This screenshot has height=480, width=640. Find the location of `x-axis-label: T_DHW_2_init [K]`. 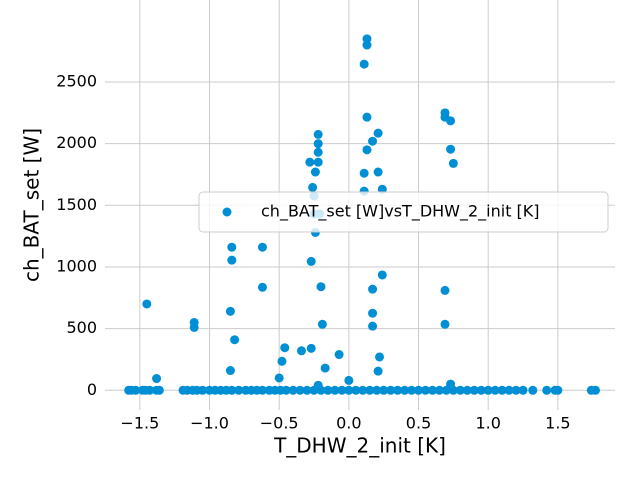

x-axis-label: T_DHW_2_init [K] is located at coordinates (359, 446).